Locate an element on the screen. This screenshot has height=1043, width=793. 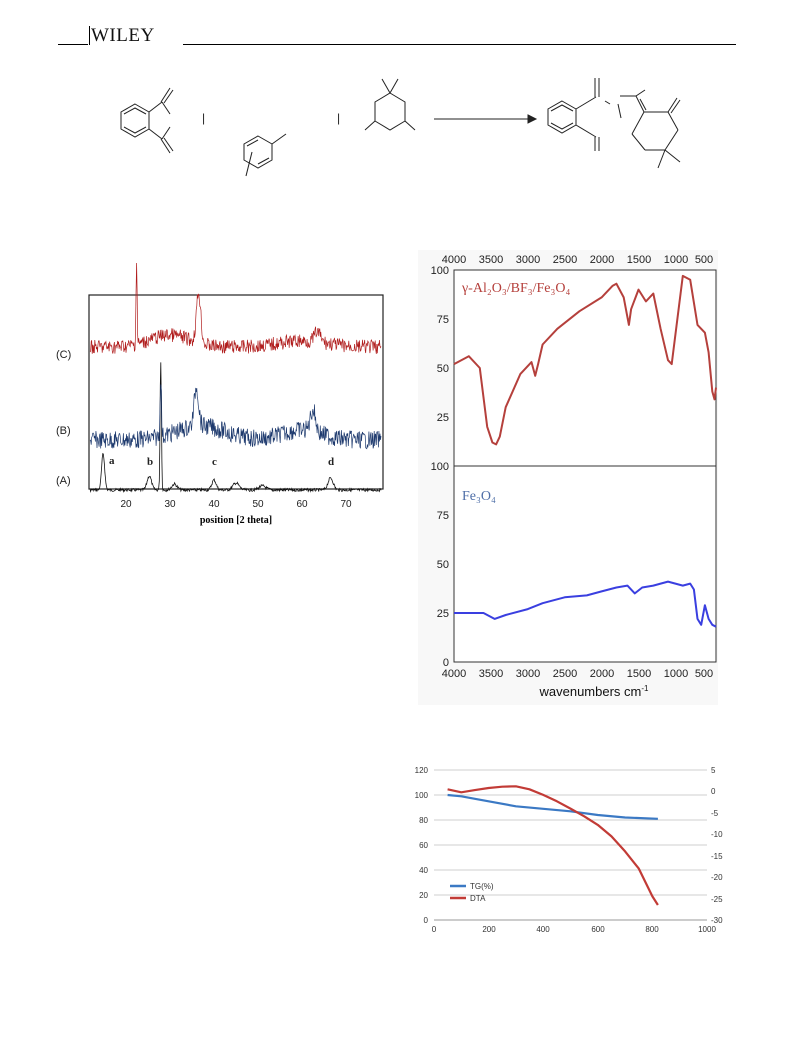
tga-x-tick: 0 is located at coordinates (434, 929).